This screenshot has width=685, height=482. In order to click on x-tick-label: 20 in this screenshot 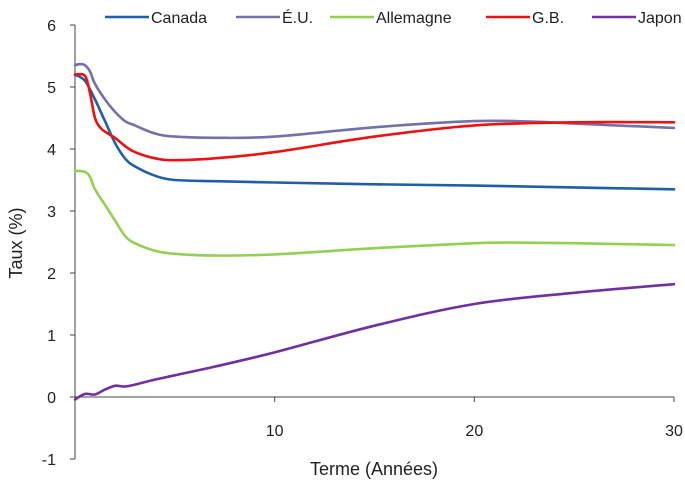, I will do `click(474, 431)`.